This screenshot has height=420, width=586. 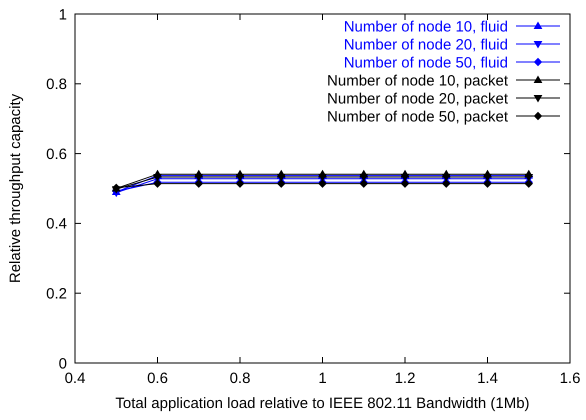 What do you see at coordinates (56, 224) in the screenshot?
I see `y-tick-label: 0.4` at bounding box center [56, 224].